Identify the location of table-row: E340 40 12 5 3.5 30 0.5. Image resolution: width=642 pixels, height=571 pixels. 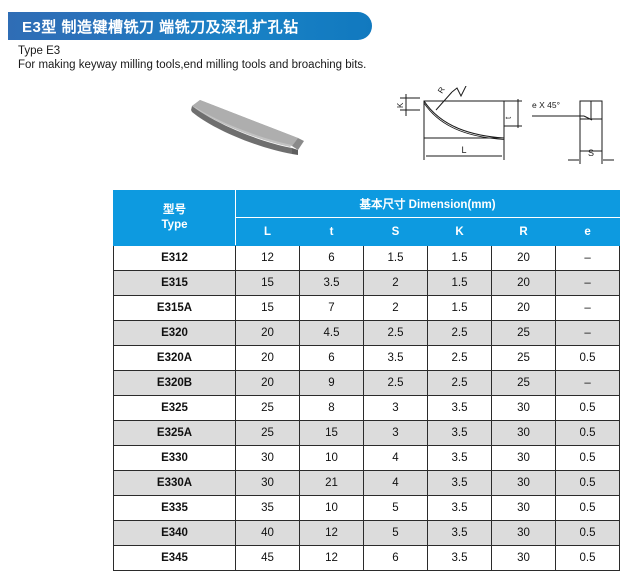
(367, 533).